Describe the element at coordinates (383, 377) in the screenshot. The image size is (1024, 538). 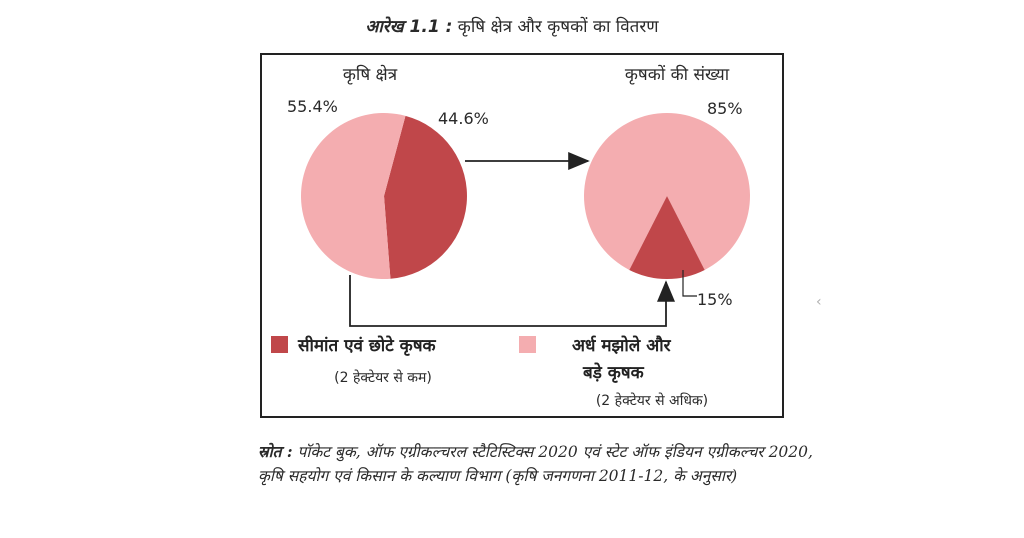
I see `legend-sublabel-marginal: (2 हेक्टेयर से कम)` at that location.